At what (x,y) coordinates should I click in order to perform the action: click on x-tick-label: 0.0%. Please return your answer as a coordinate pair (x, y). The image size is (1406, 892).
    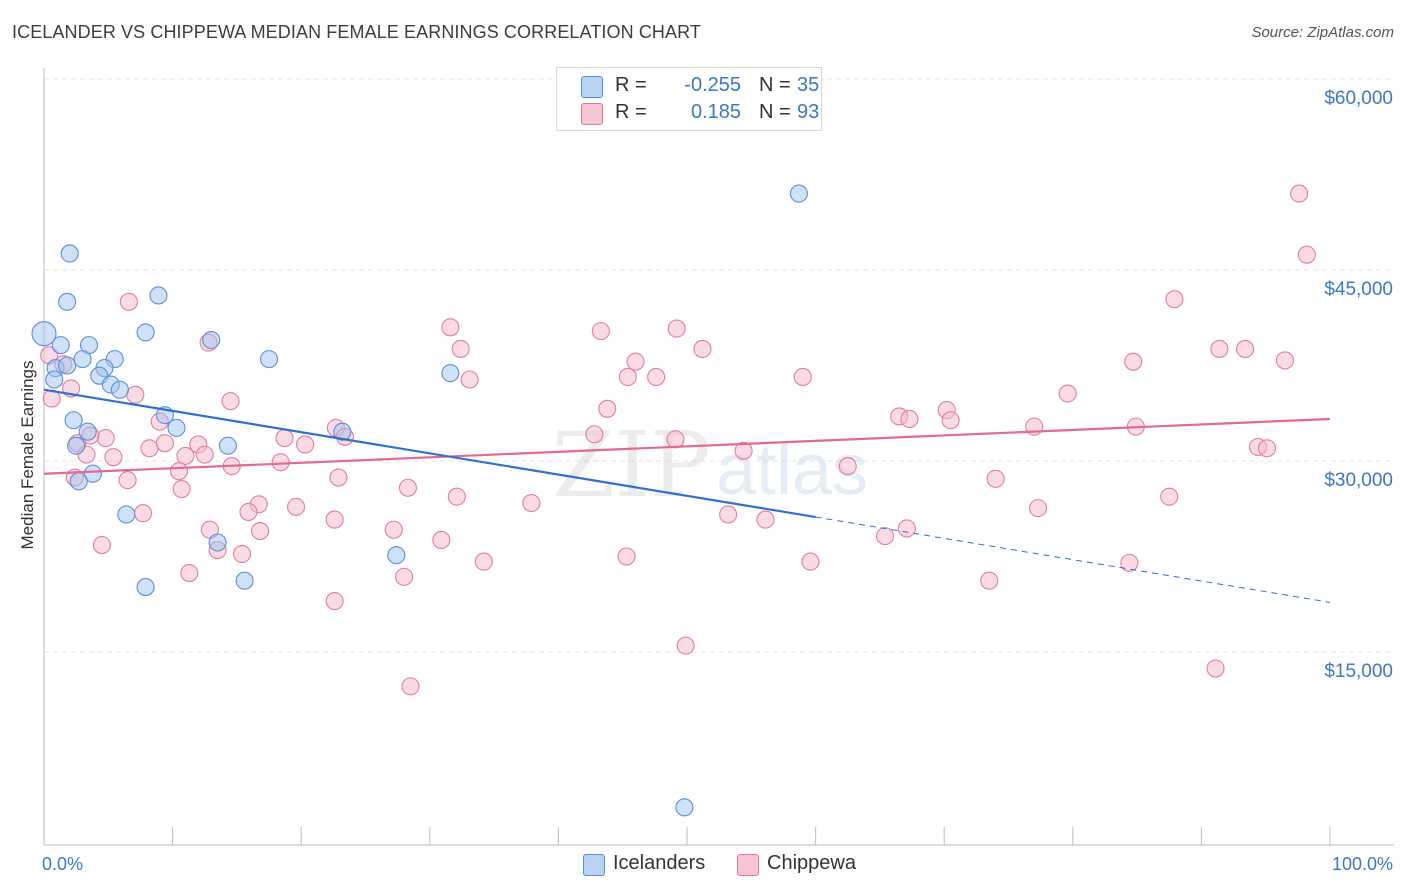
    Looking at the image, I should click on (62, 864).